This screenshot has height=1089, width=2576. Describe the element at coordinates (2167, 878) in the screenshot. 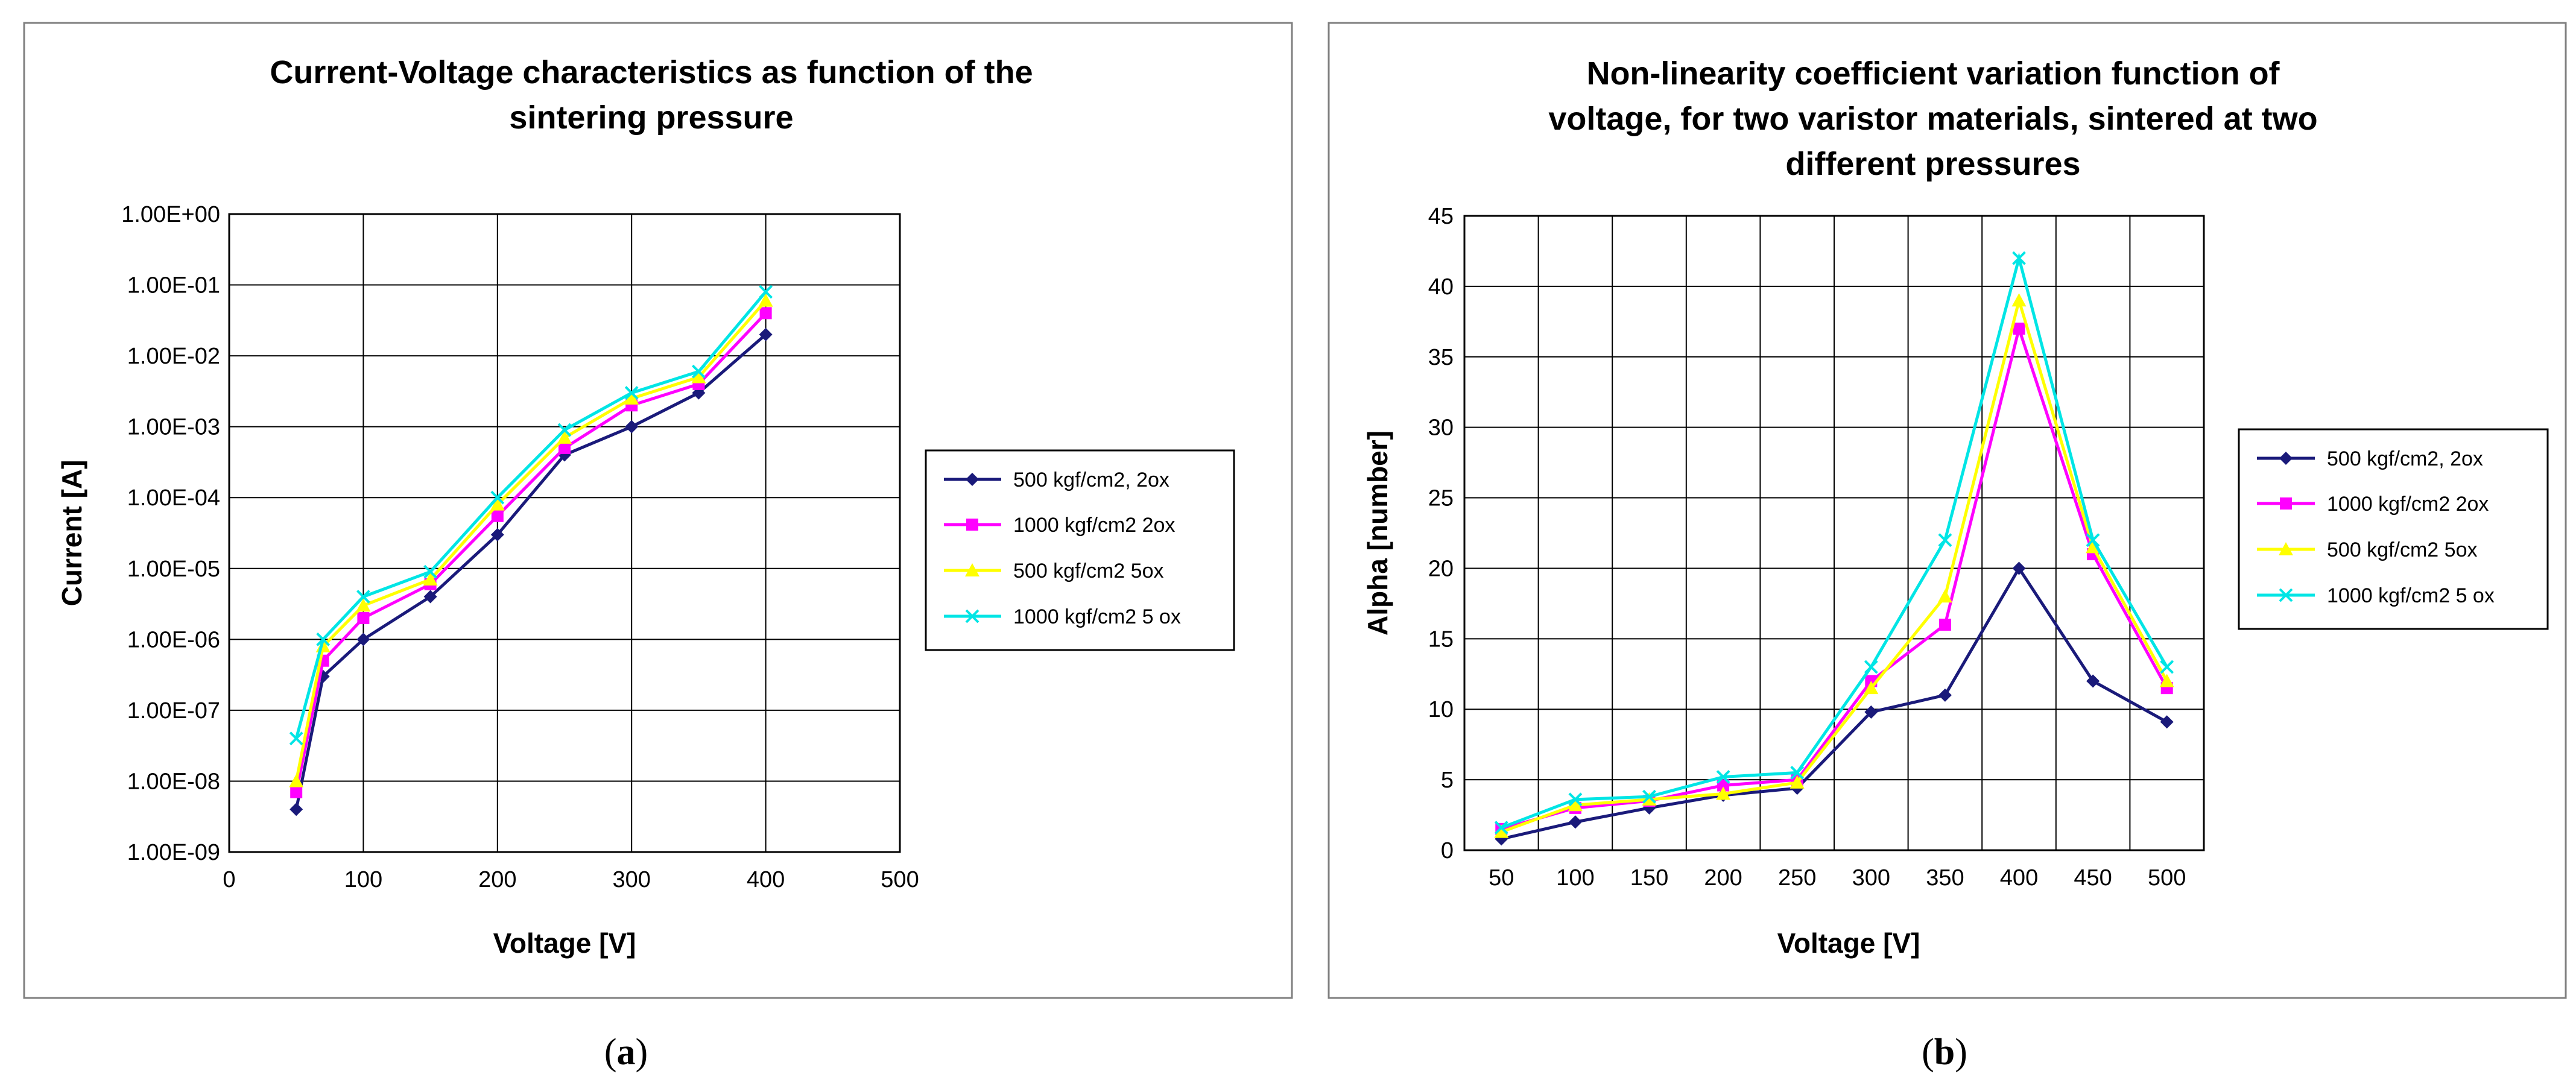

I see `chart-b-category-label: 500` at that location.